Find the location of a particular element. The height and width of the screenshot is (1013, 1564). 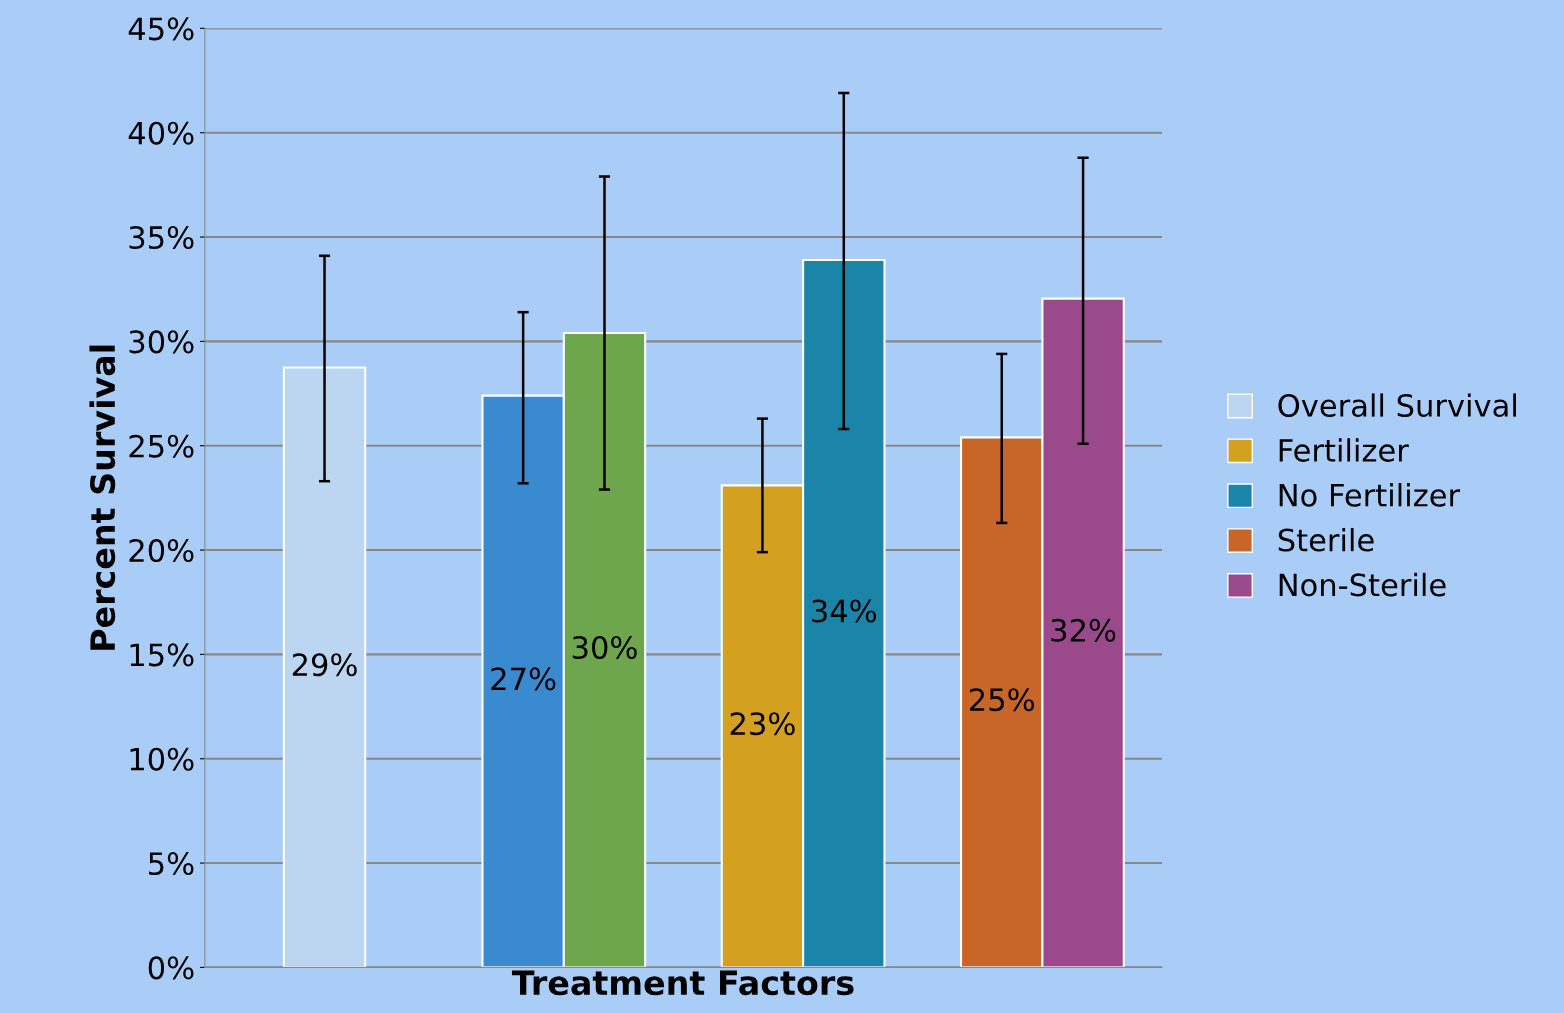

legend-label: Non-Sterile is located at coordinates (1362, 584).